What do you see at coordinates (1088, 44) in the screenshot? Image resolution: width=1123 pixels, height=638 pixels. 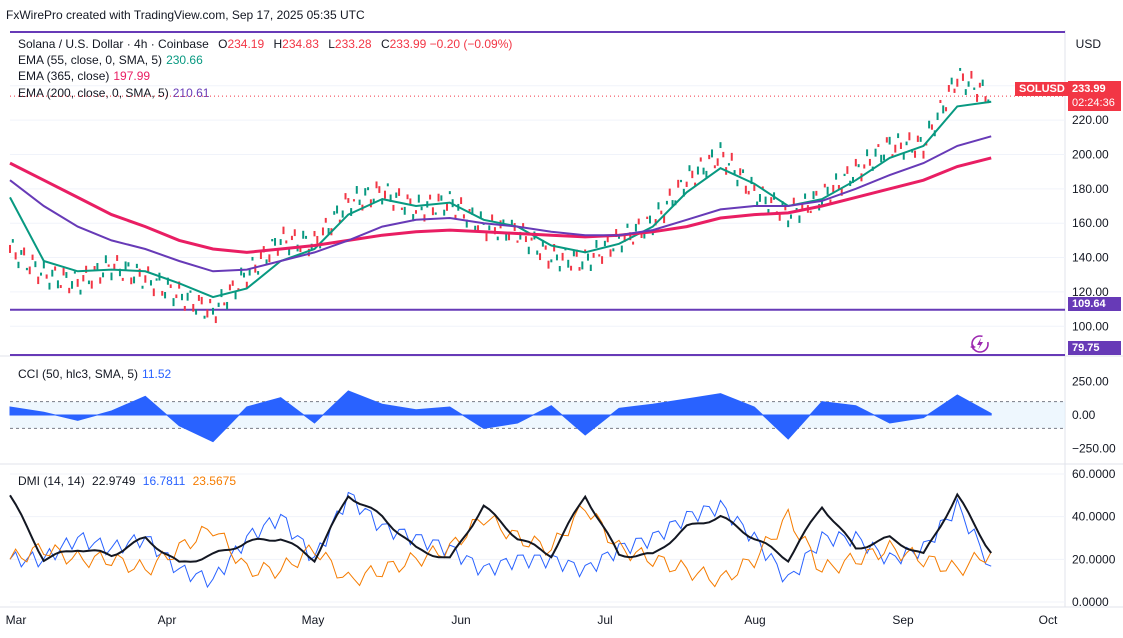 I see `currency-label: USD` at bounding box center [1088, 44].